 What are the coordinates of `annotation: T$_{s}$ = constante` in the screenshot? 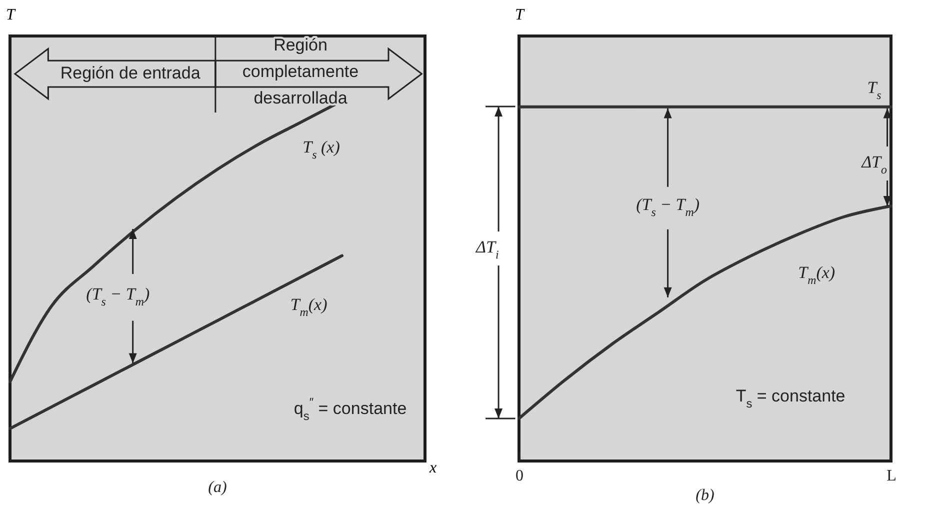 It's located at (791, 398).